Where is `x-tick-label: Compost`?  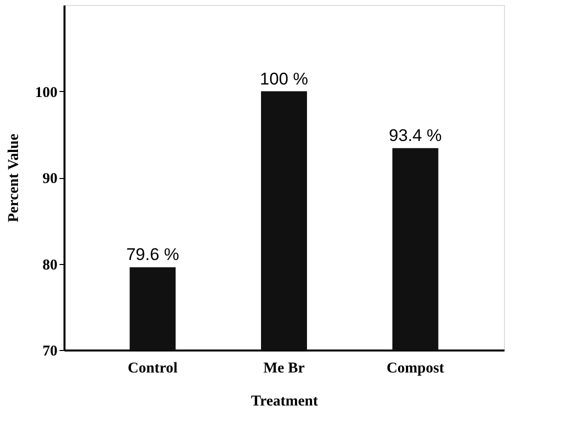 x-tick-label: Compost is located at coordinates (415, 368).